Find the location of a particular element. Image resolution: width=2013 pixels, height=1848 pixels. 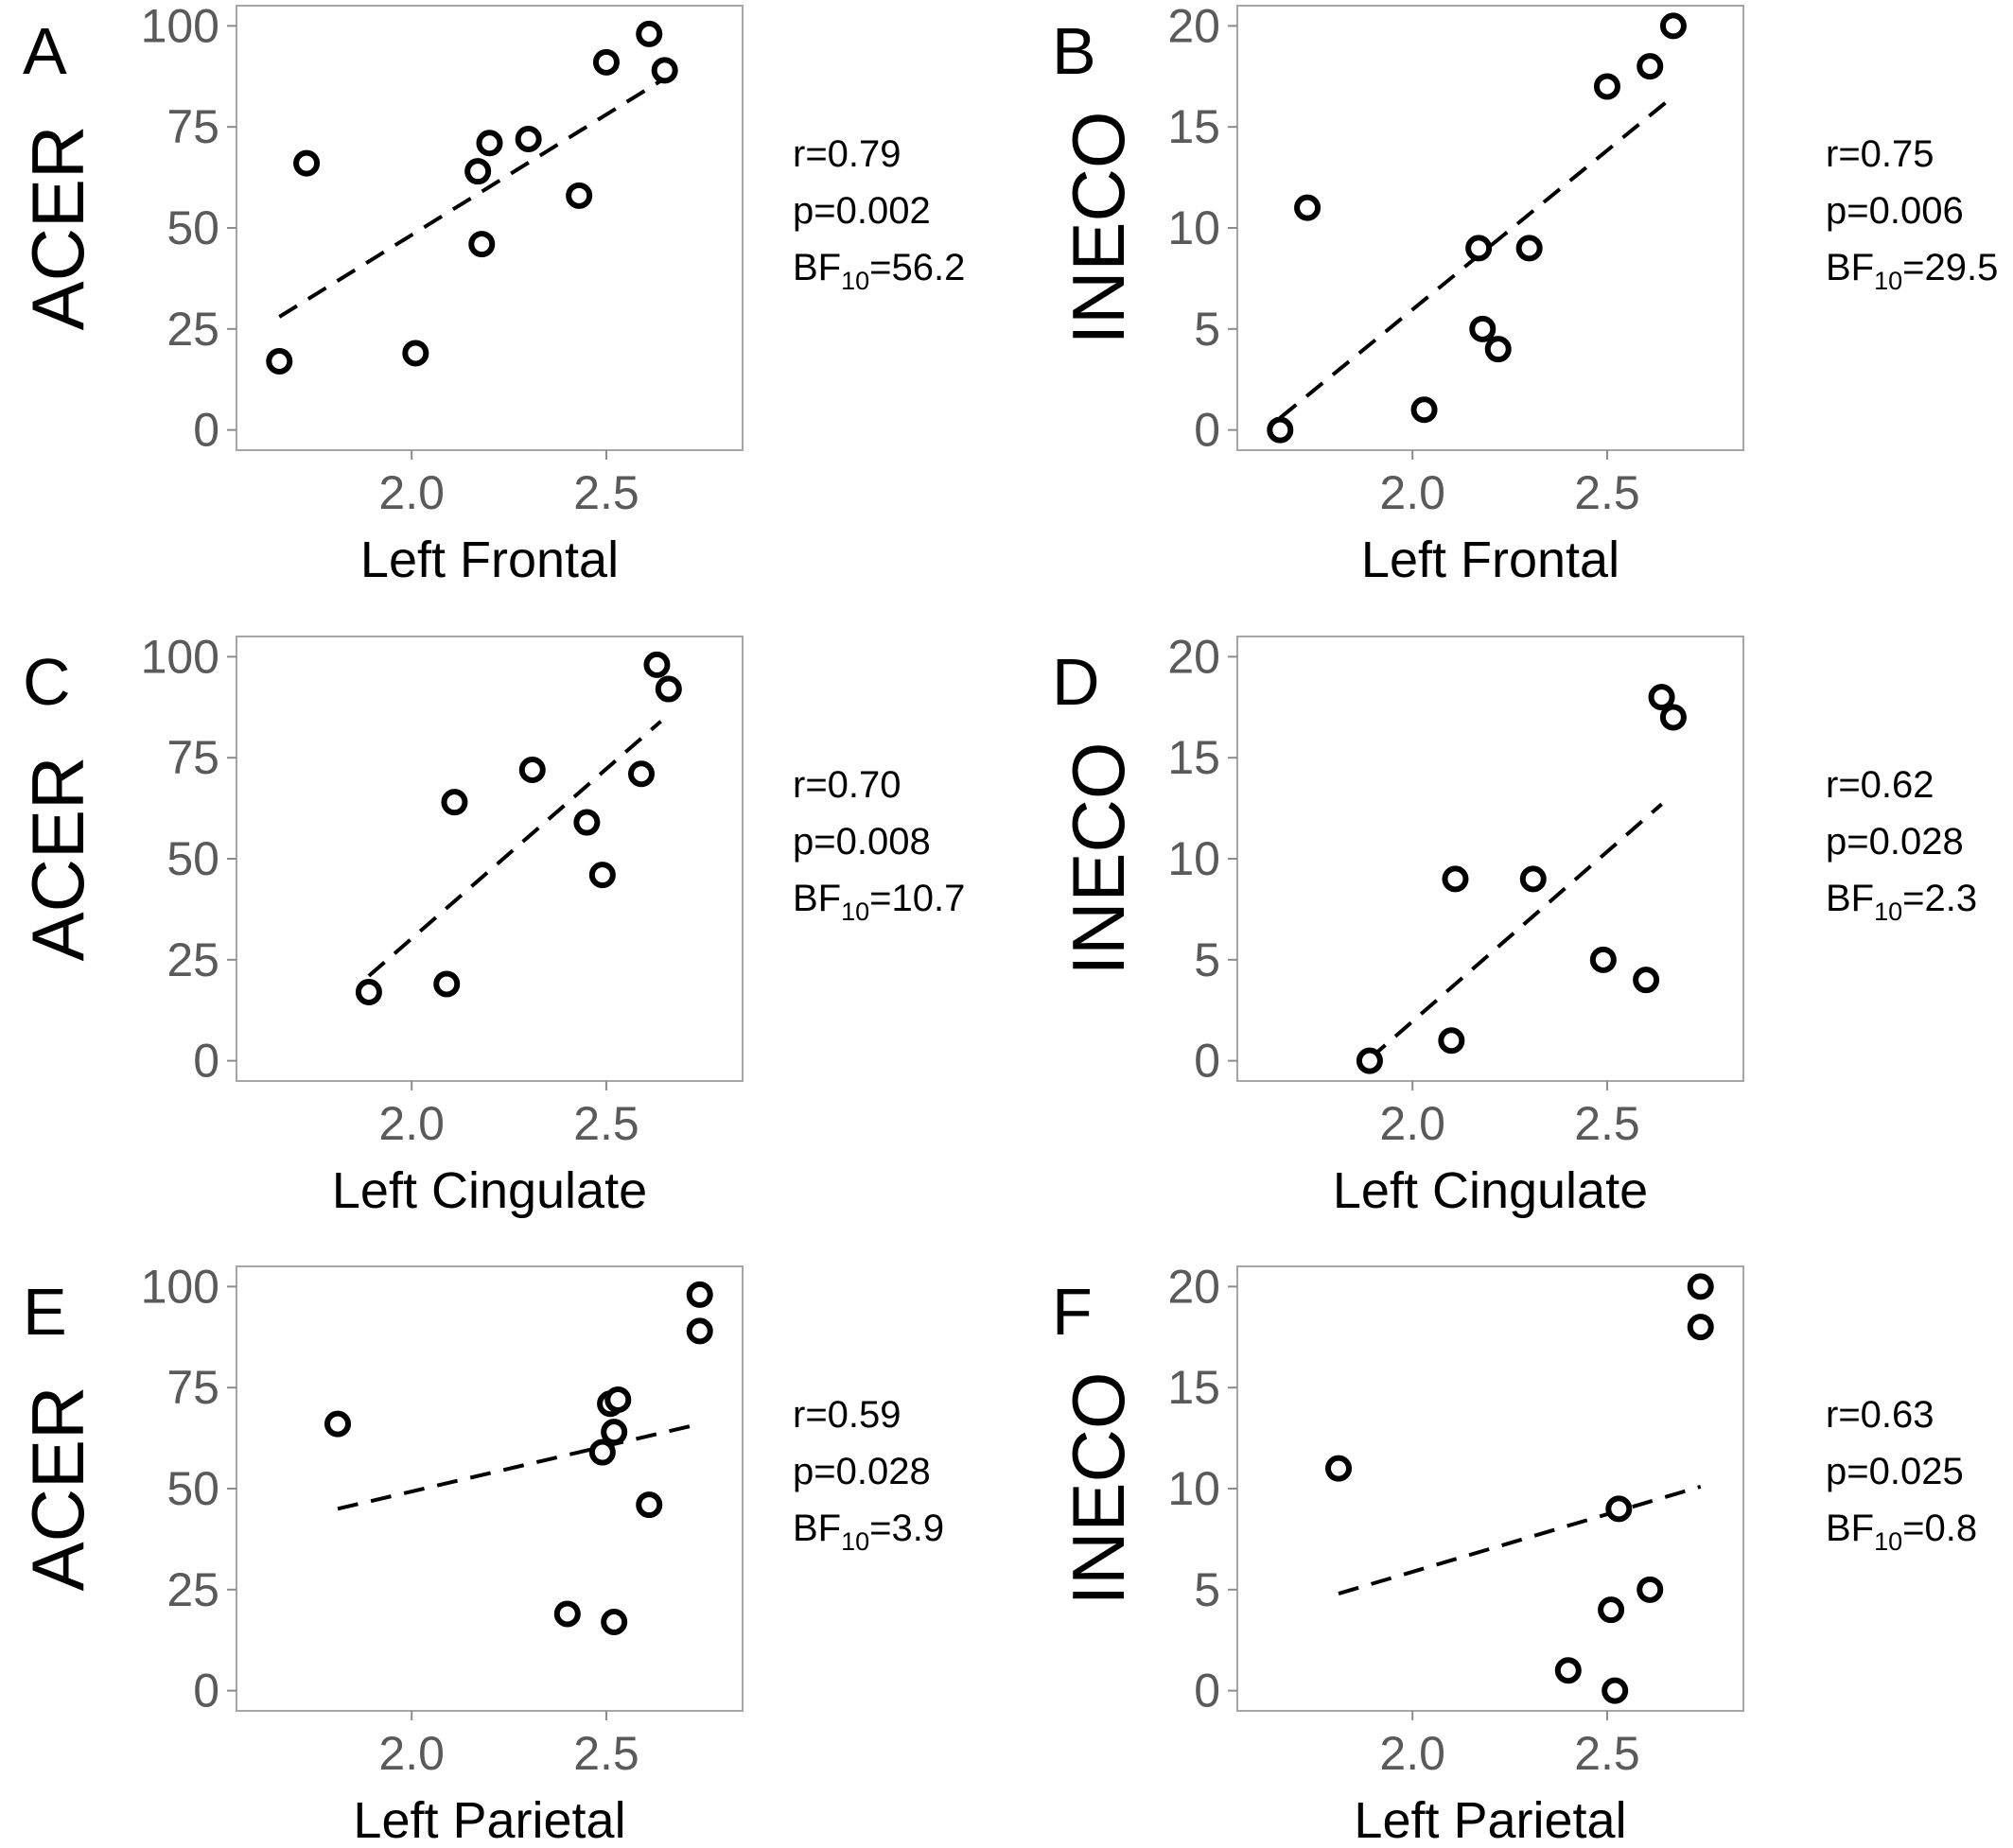

bf-value: =2.3 is located at coordinates (1939, 898).